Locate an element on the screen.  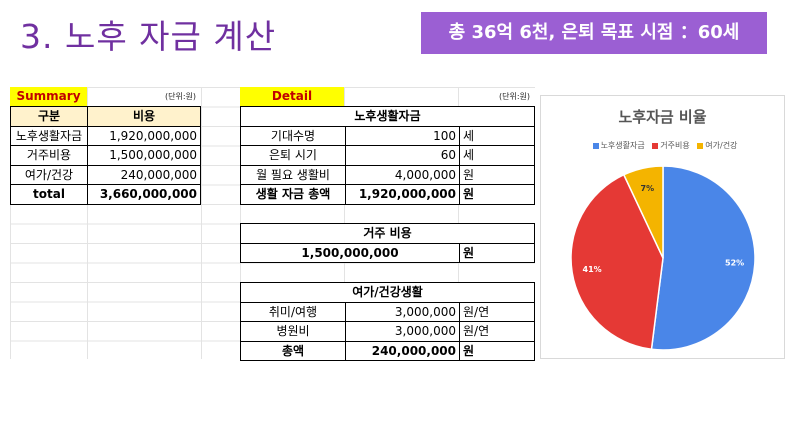
summary-header-category: 구분 is located at coordinates (49, 116).